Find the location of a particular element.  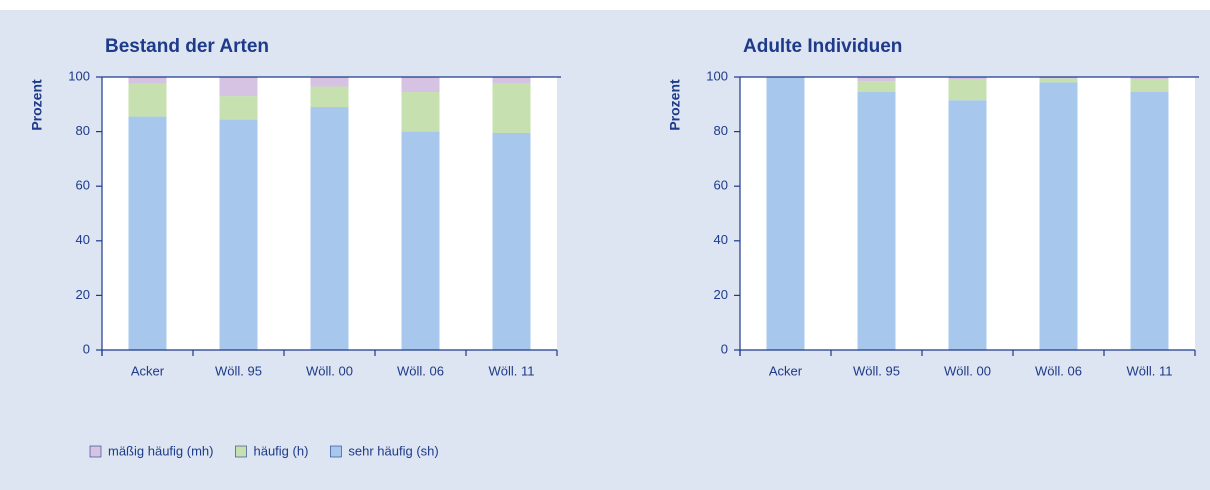

legend-label: häufig (h) is located at coordinates (280, 450).